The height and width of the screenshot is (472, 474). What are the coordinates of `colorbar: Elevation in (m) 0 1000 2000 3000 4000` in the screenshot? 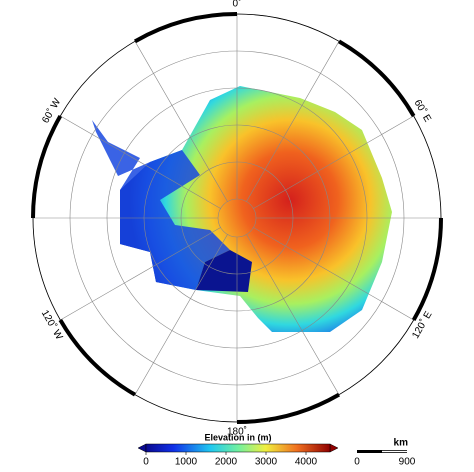 It's located at (238, 450).